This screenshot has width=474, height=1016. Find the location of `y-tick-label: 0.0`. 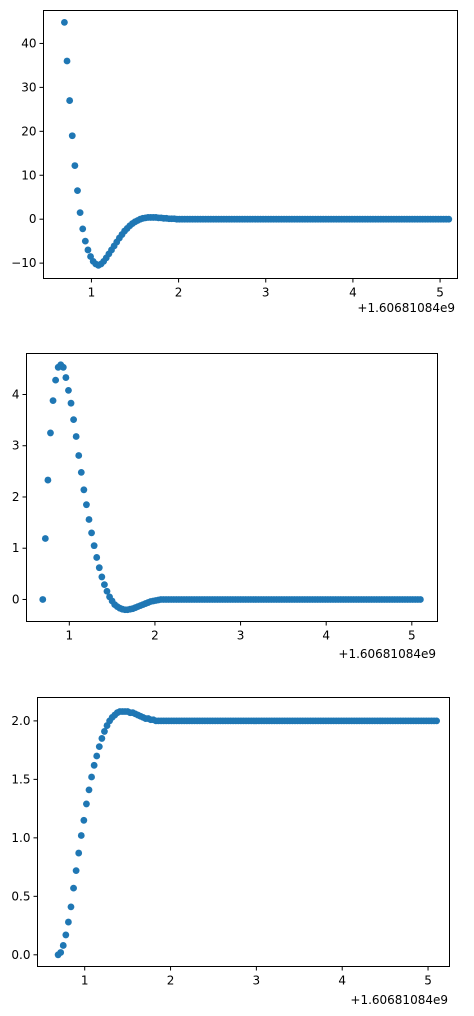

y-tick-label: 0.0 is located at coordinates (20, 955).